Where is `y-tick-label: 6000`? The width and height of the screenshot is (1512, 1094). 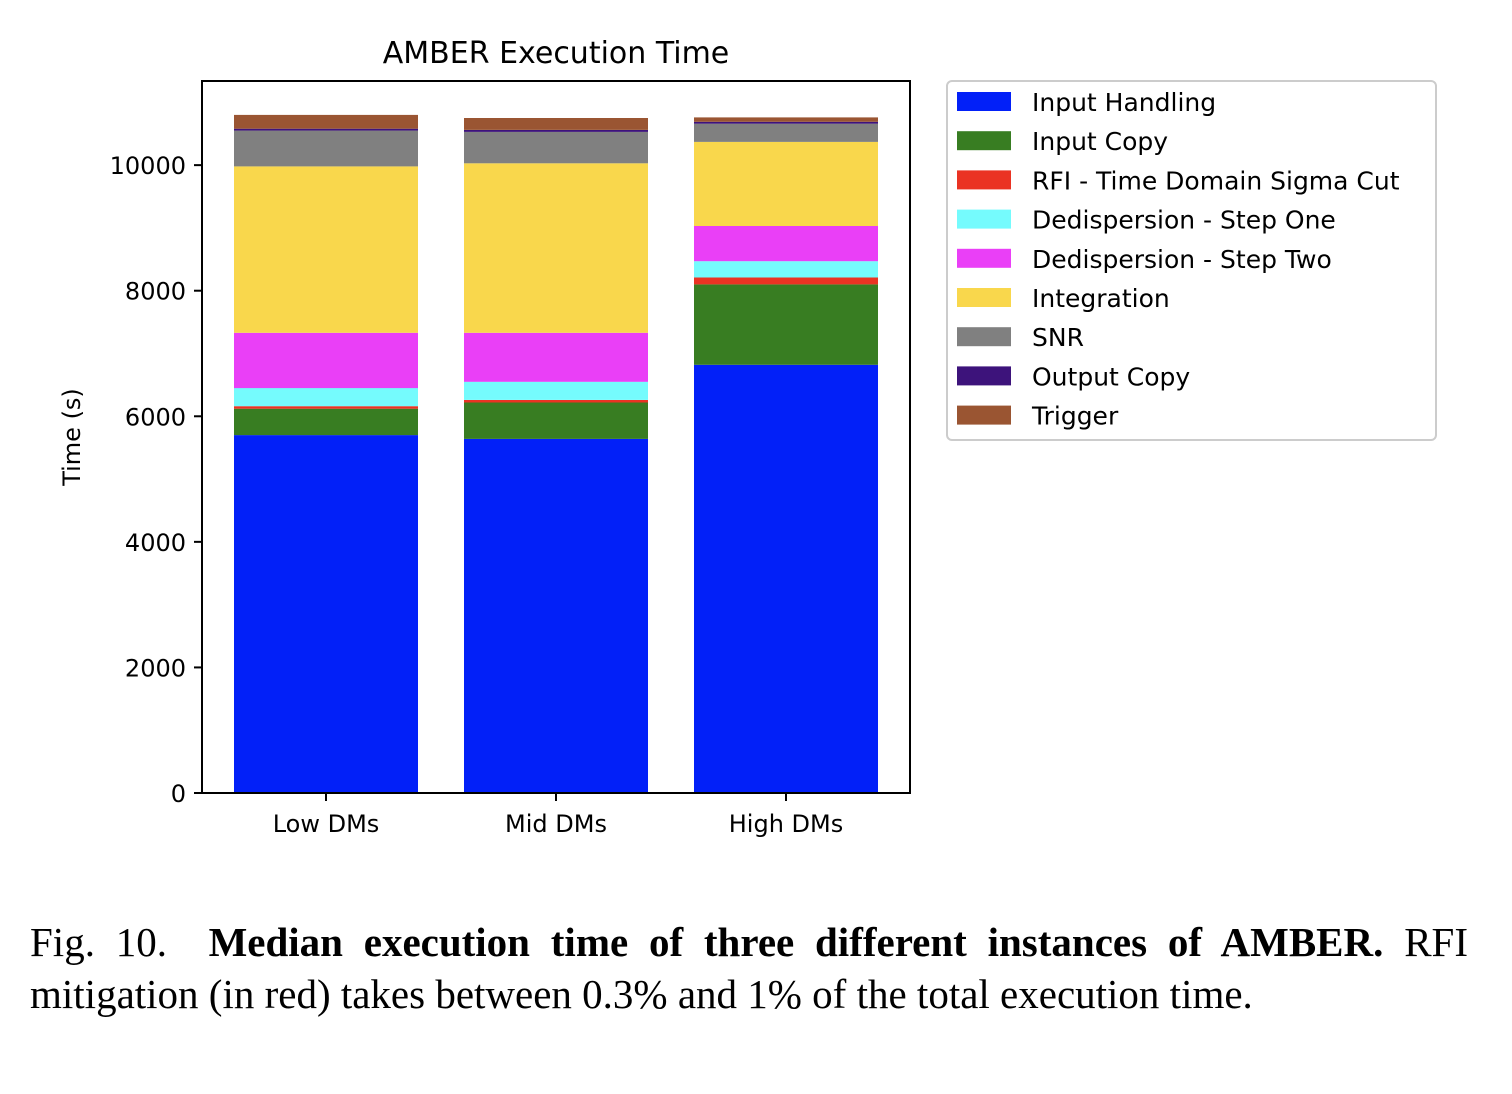
y-tick-label: 6000 is located at coordinates (155, 417).